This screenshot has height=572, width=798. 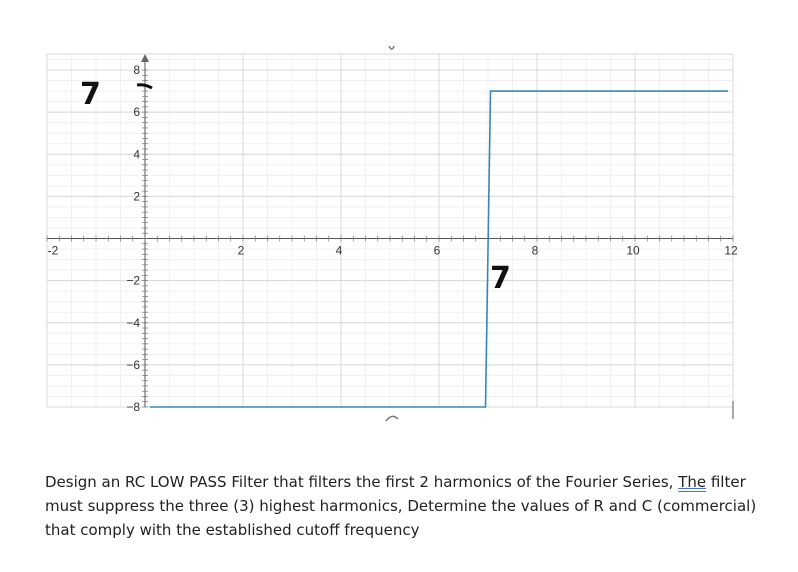 What do you see at coordinates (391, 47) in the screenshot?
I see `scan-mark-top` at bounding box center [391, 47].